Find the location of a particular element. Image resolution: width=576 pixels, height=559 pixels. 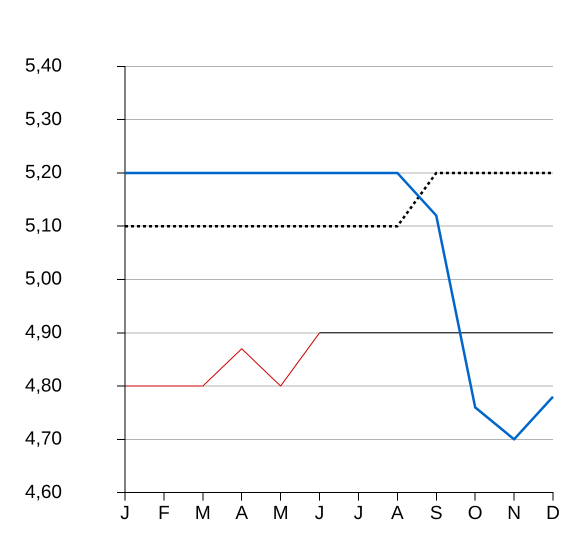

y-tick-label: 4,70 is located at coordinates (43, 439).